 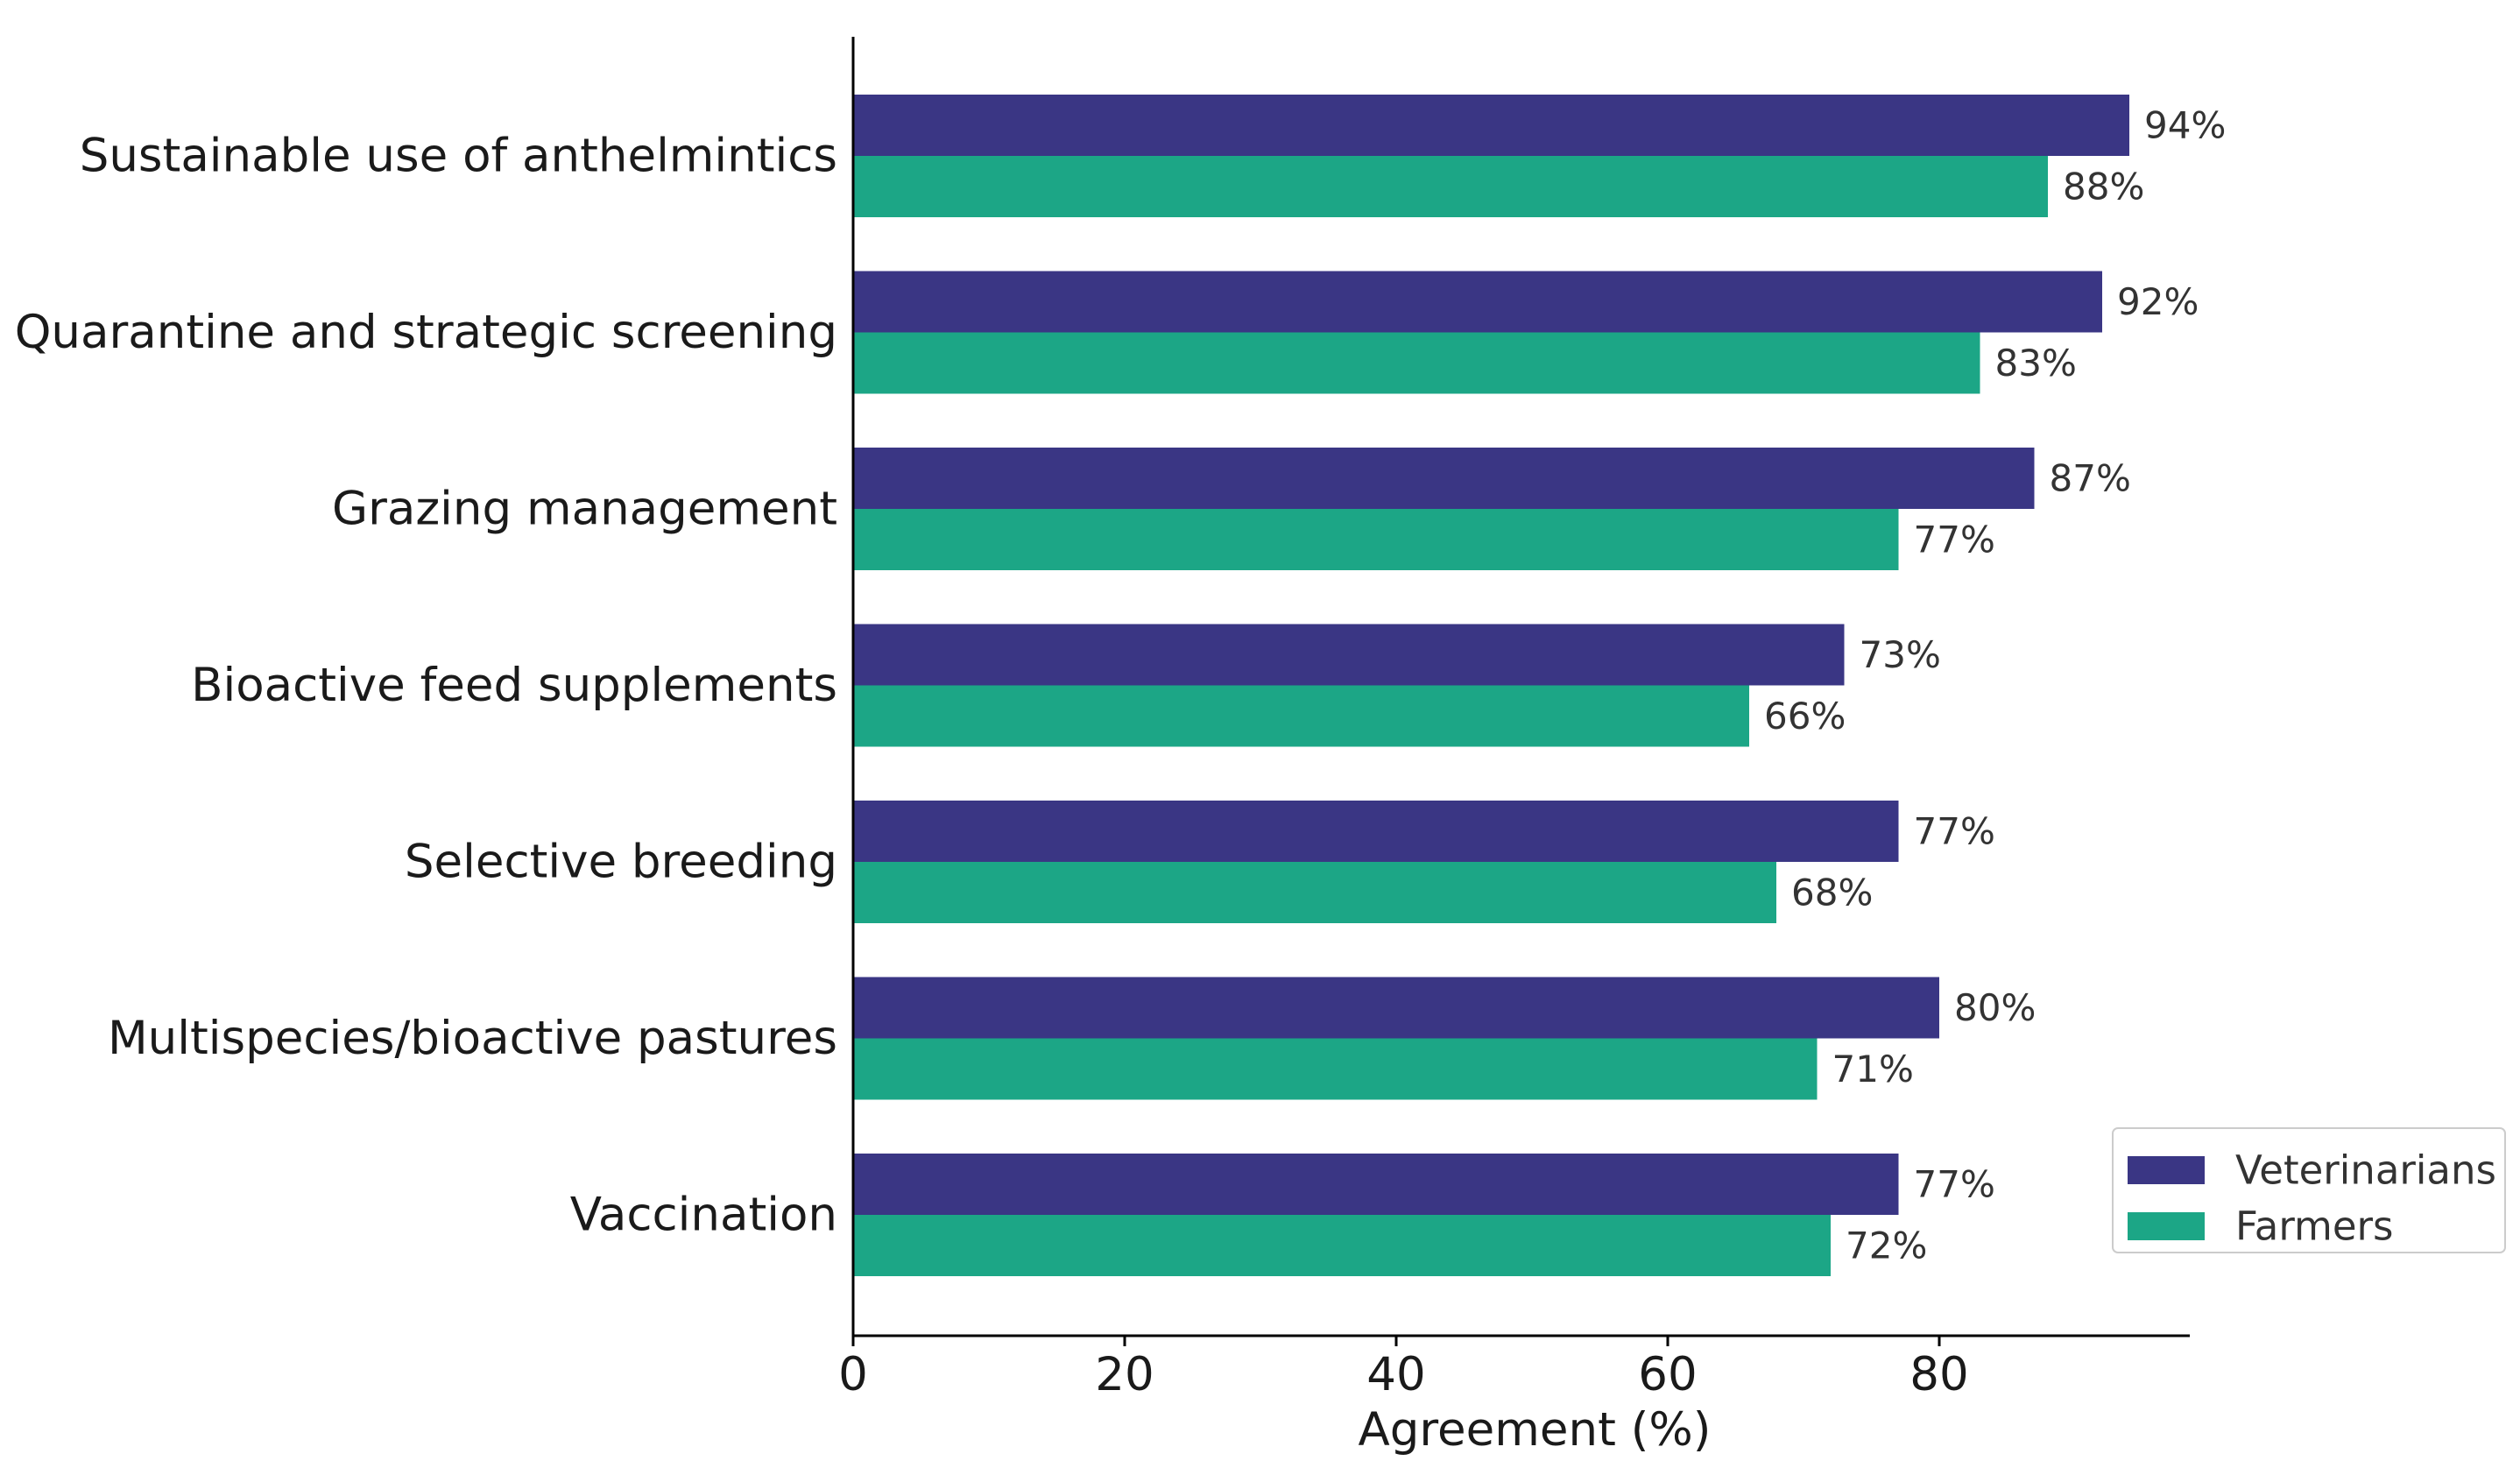 What do you see at coordinates (1939, 1374) in the screenshot?
I see `x-tick-label-80: 80` at bounding box center [1939, 1374].